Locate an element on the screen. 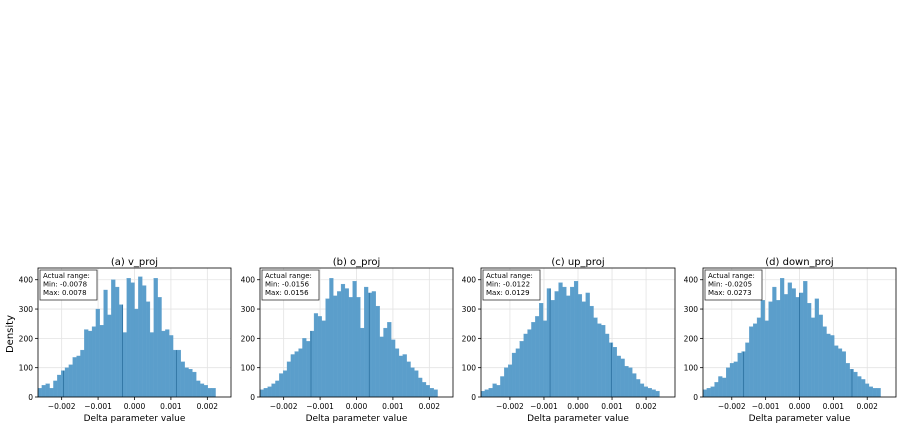 The height and width of the screenshot is (429, 903). annotation-line: Min: -0.0122 is located at coordinates (508, 285).